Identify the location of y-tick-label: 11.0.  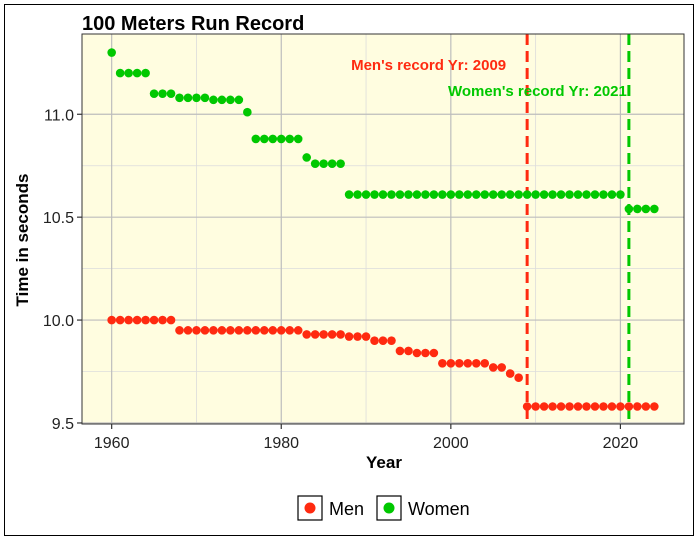
(59, 115).